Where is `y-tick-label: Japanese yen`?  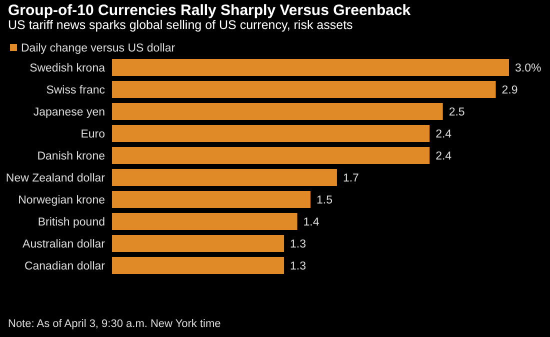 y-tick-label: Japanese yen is located at coordinates (69, 112).